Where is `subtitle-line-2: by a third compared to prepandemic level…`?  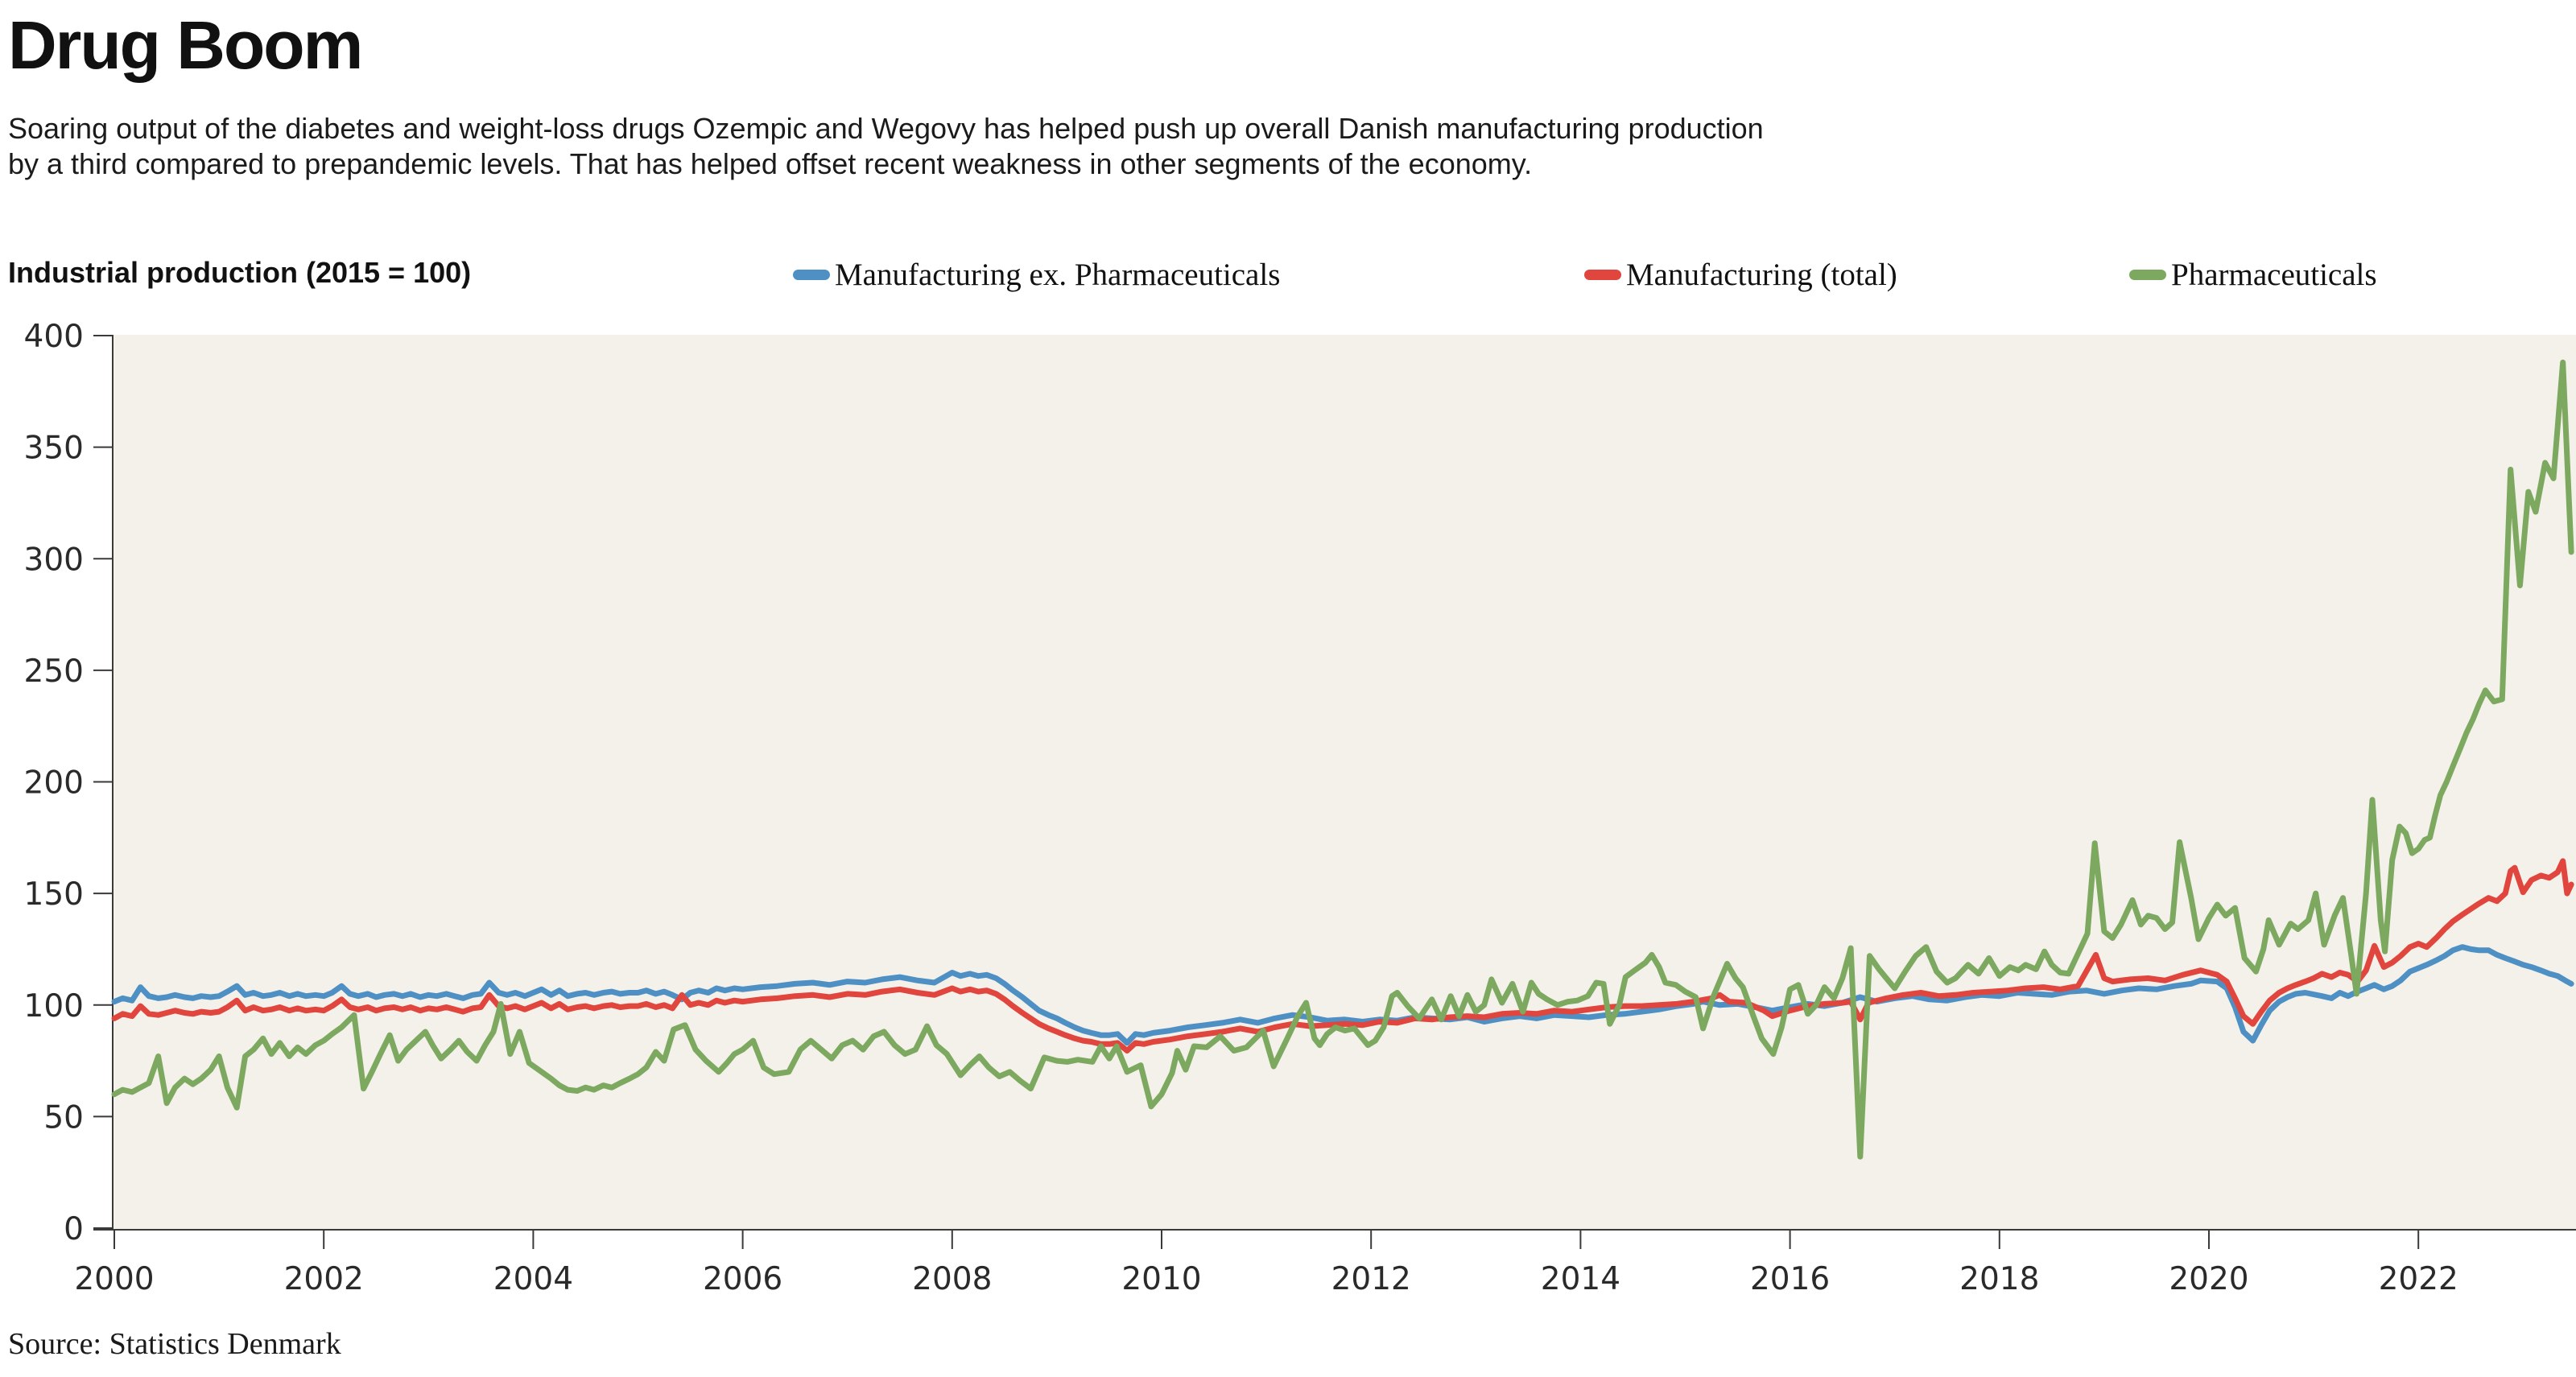 subtitle-line-2: by a third compared to prepandemic level… is located at coordinates (770, 163).